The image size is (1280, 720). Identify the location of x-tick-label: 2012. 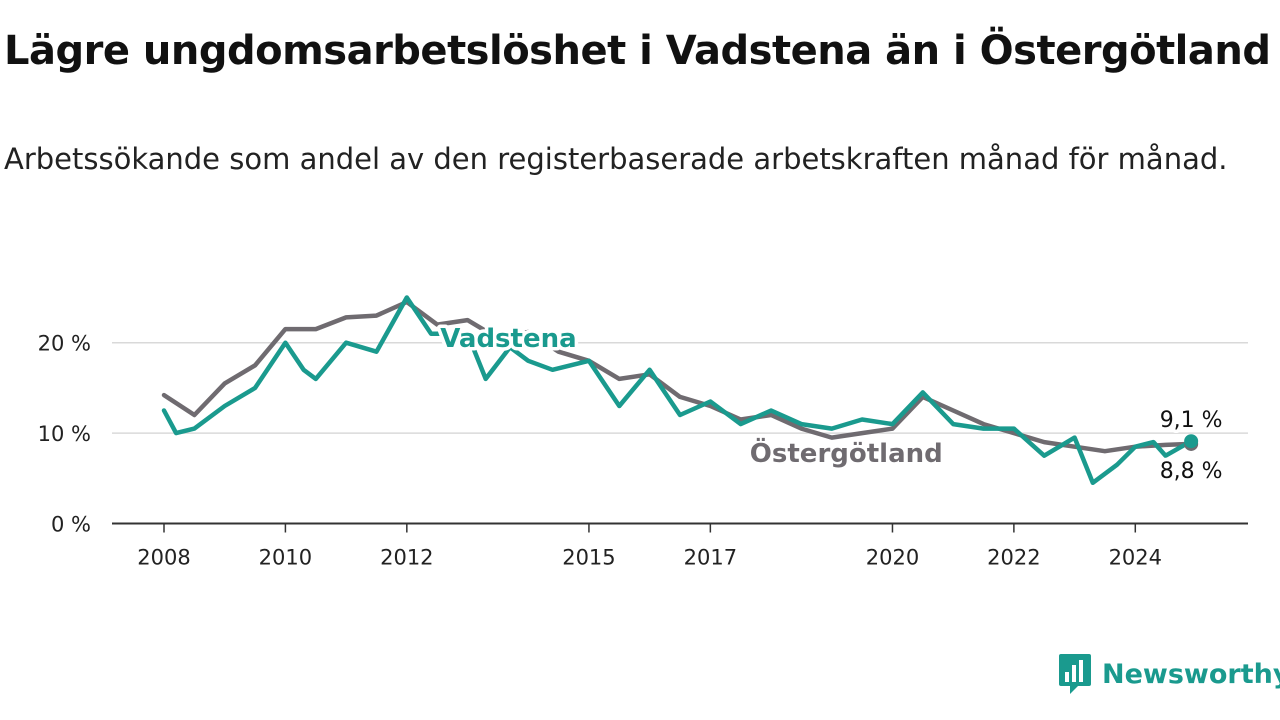
(406, 558).